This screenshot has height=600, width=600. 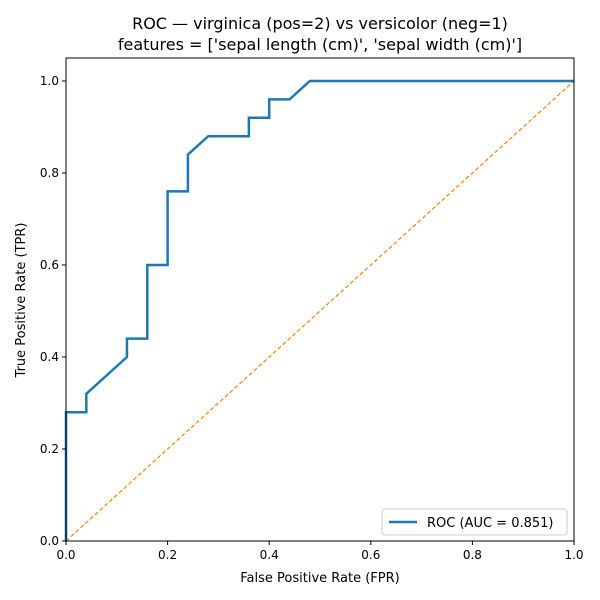 I want to click on y-tick-label: 0.8, so click(x=49, y=173).